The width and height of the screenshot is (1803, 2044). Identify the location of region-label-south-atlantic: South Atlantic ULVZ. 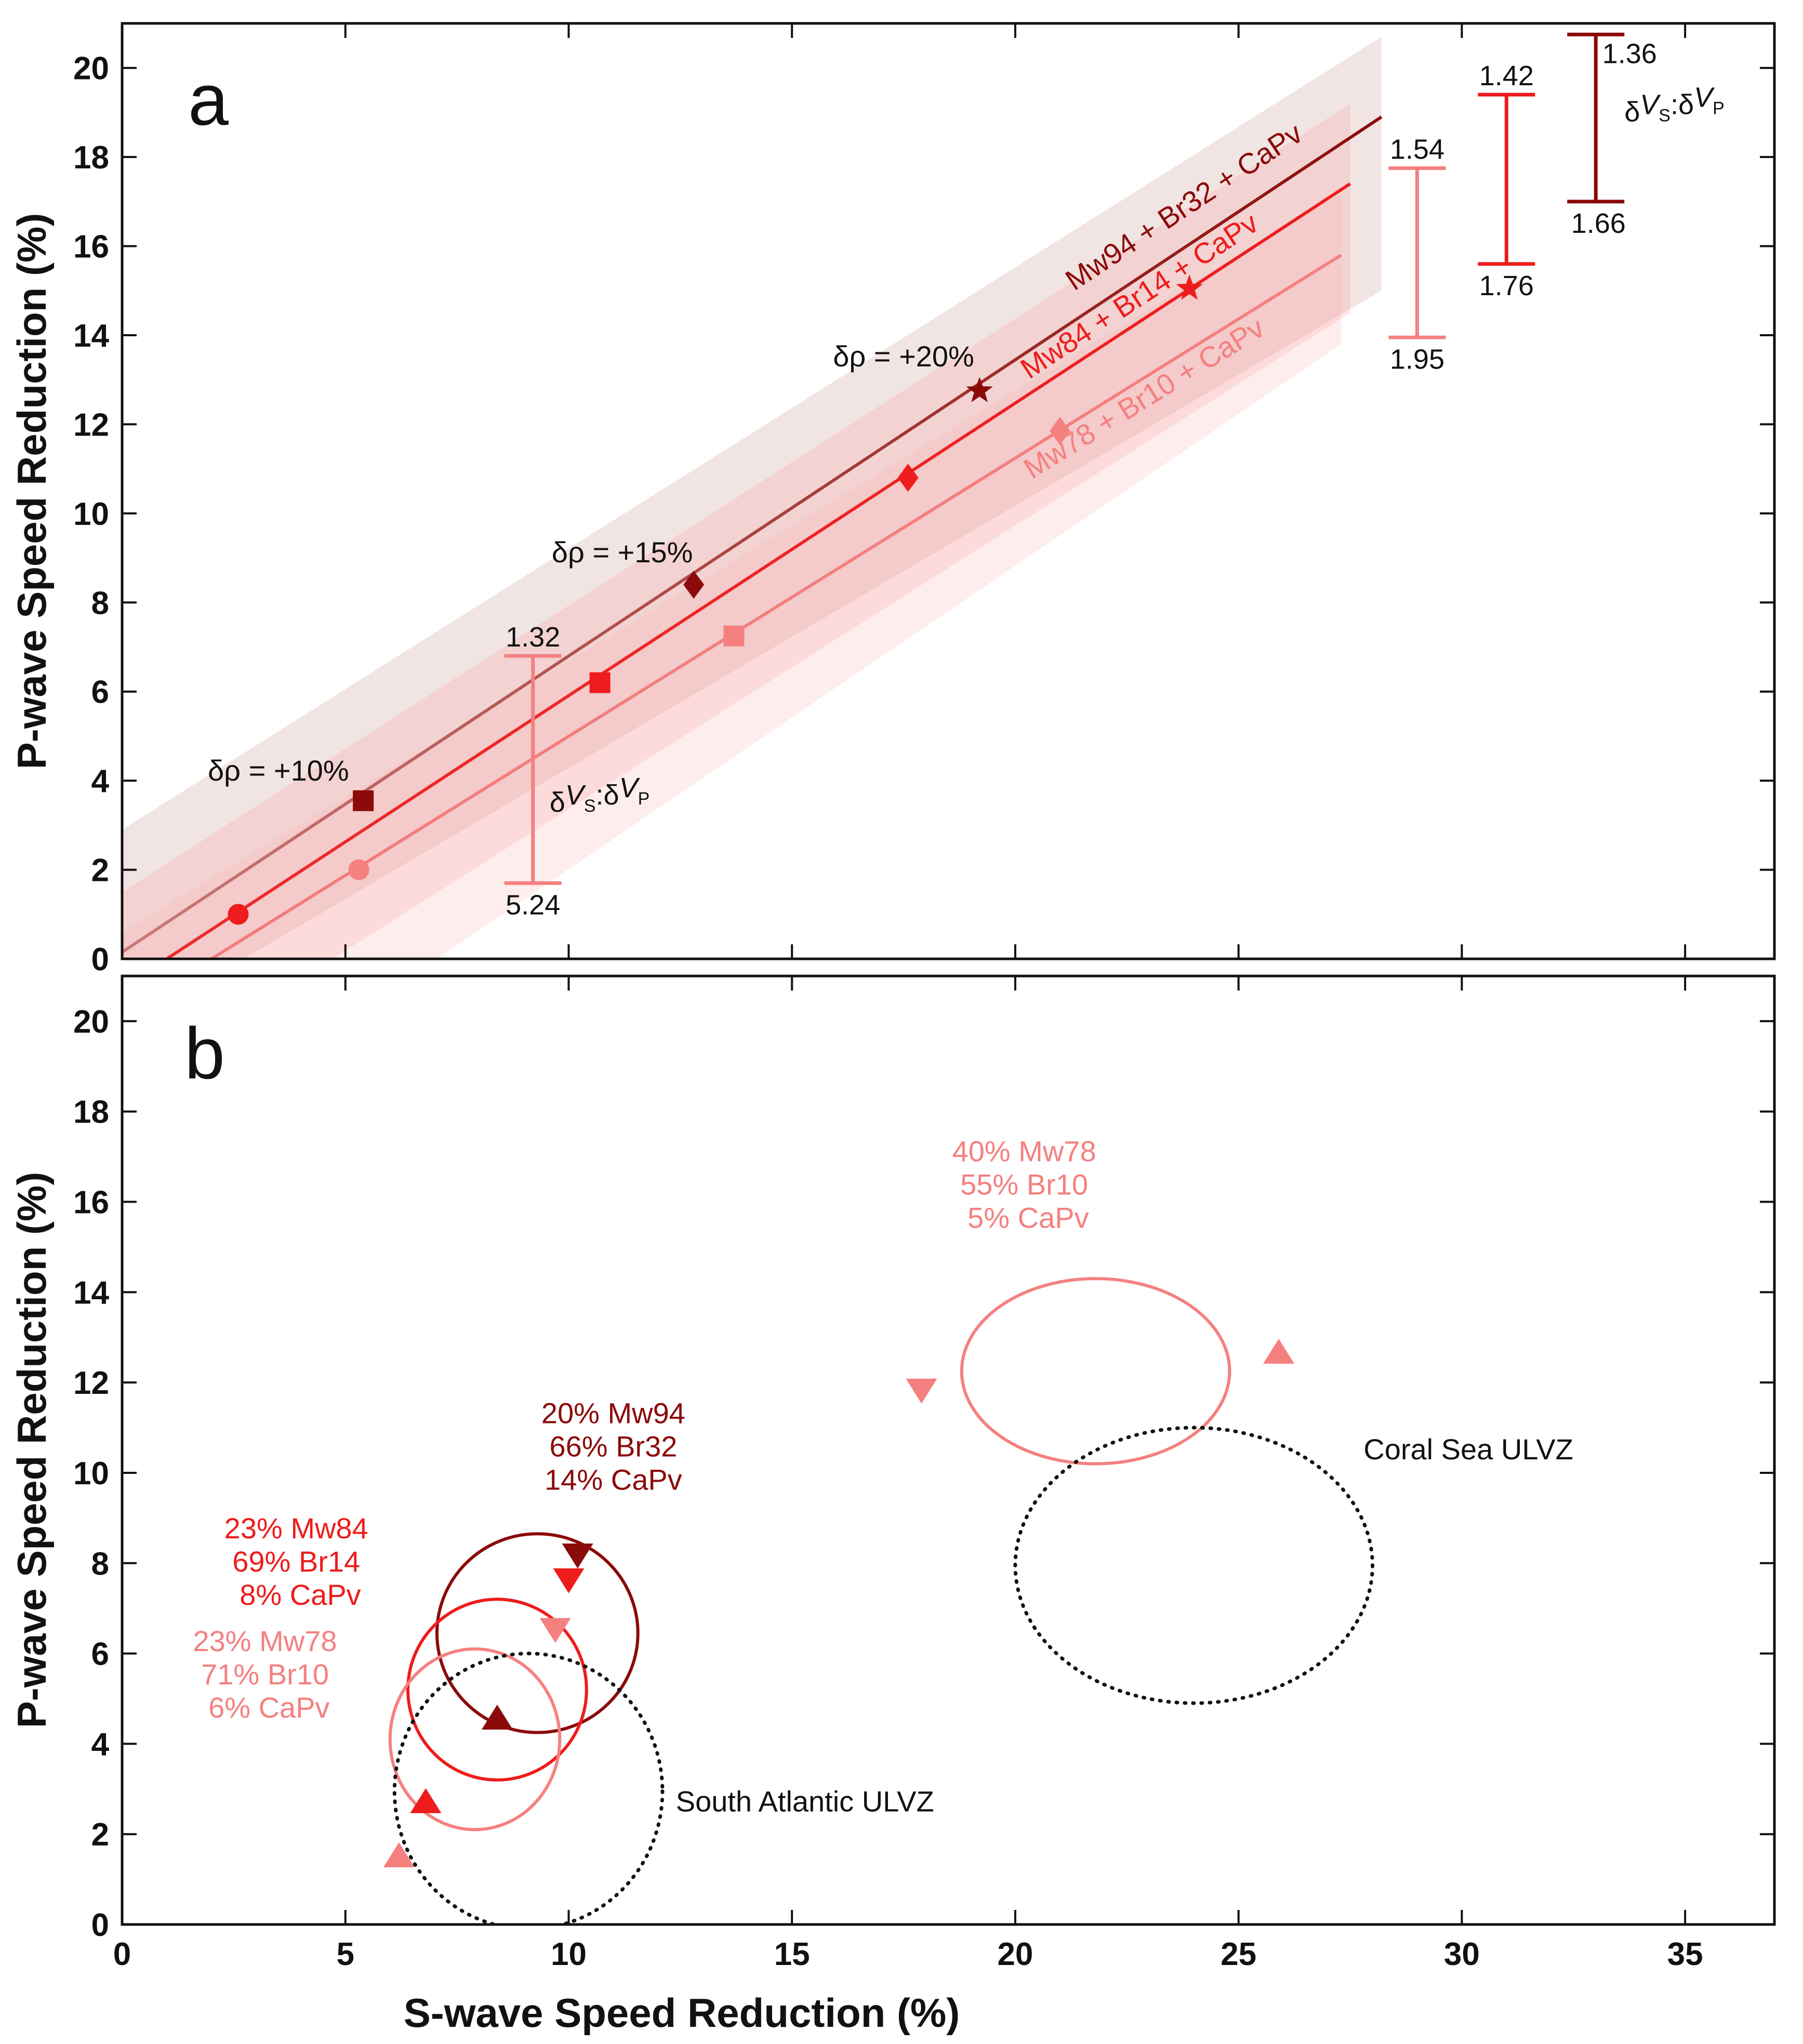
(805, 1801).